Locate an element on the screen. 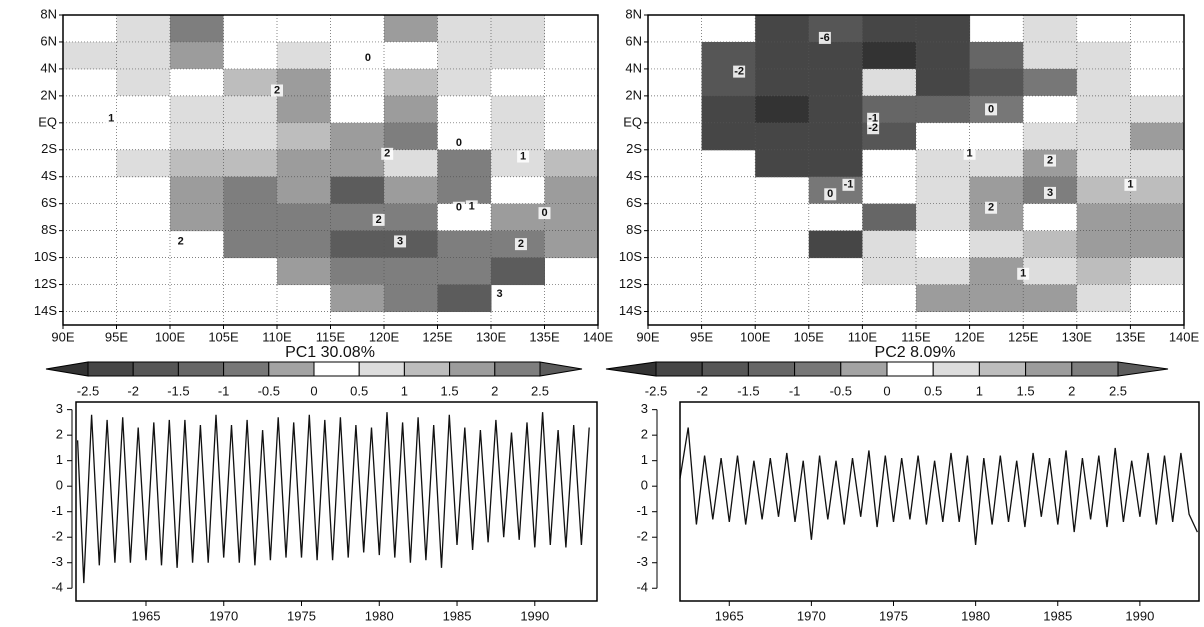 The height and width of the screenshot is (627, 1204). colorbar-label: -1.5 is located at coordinates (178, 390).